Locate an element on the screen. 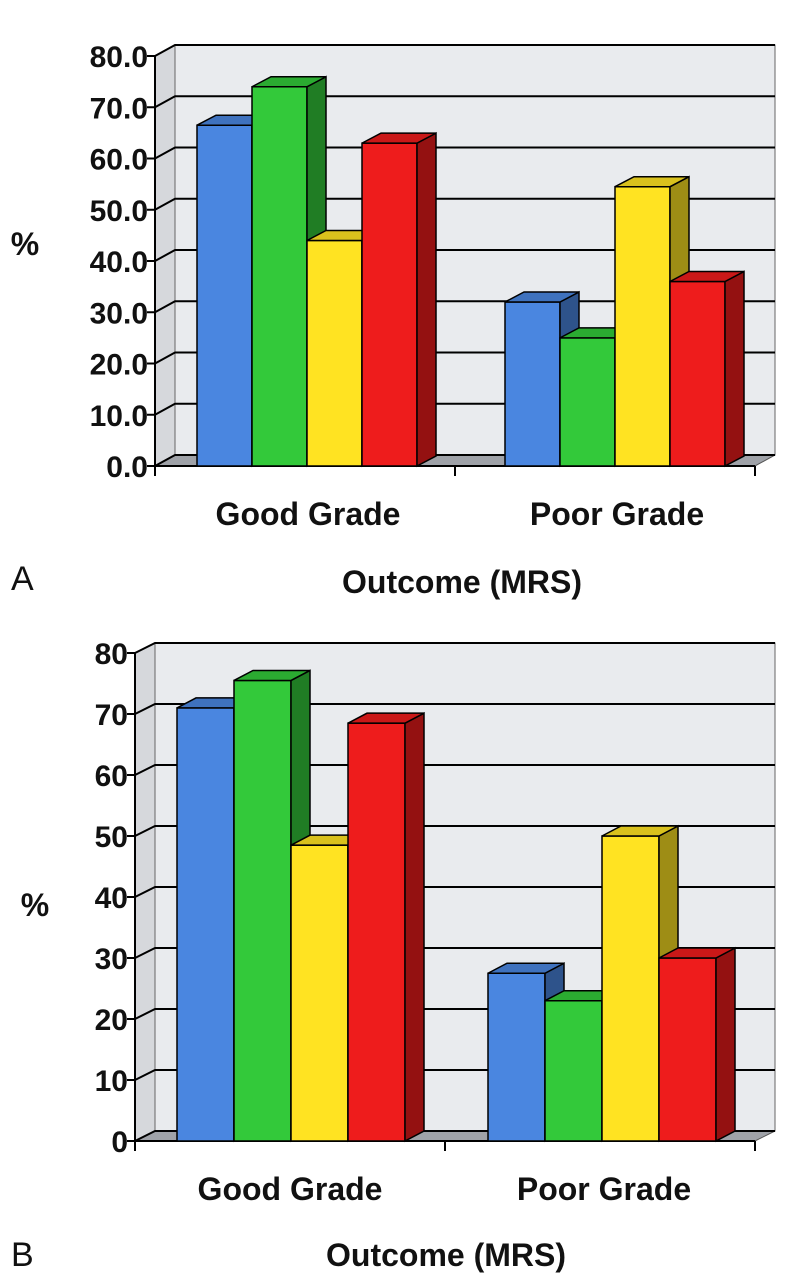  y-tick-label: 0.0 is located at coordinates (127, 467).